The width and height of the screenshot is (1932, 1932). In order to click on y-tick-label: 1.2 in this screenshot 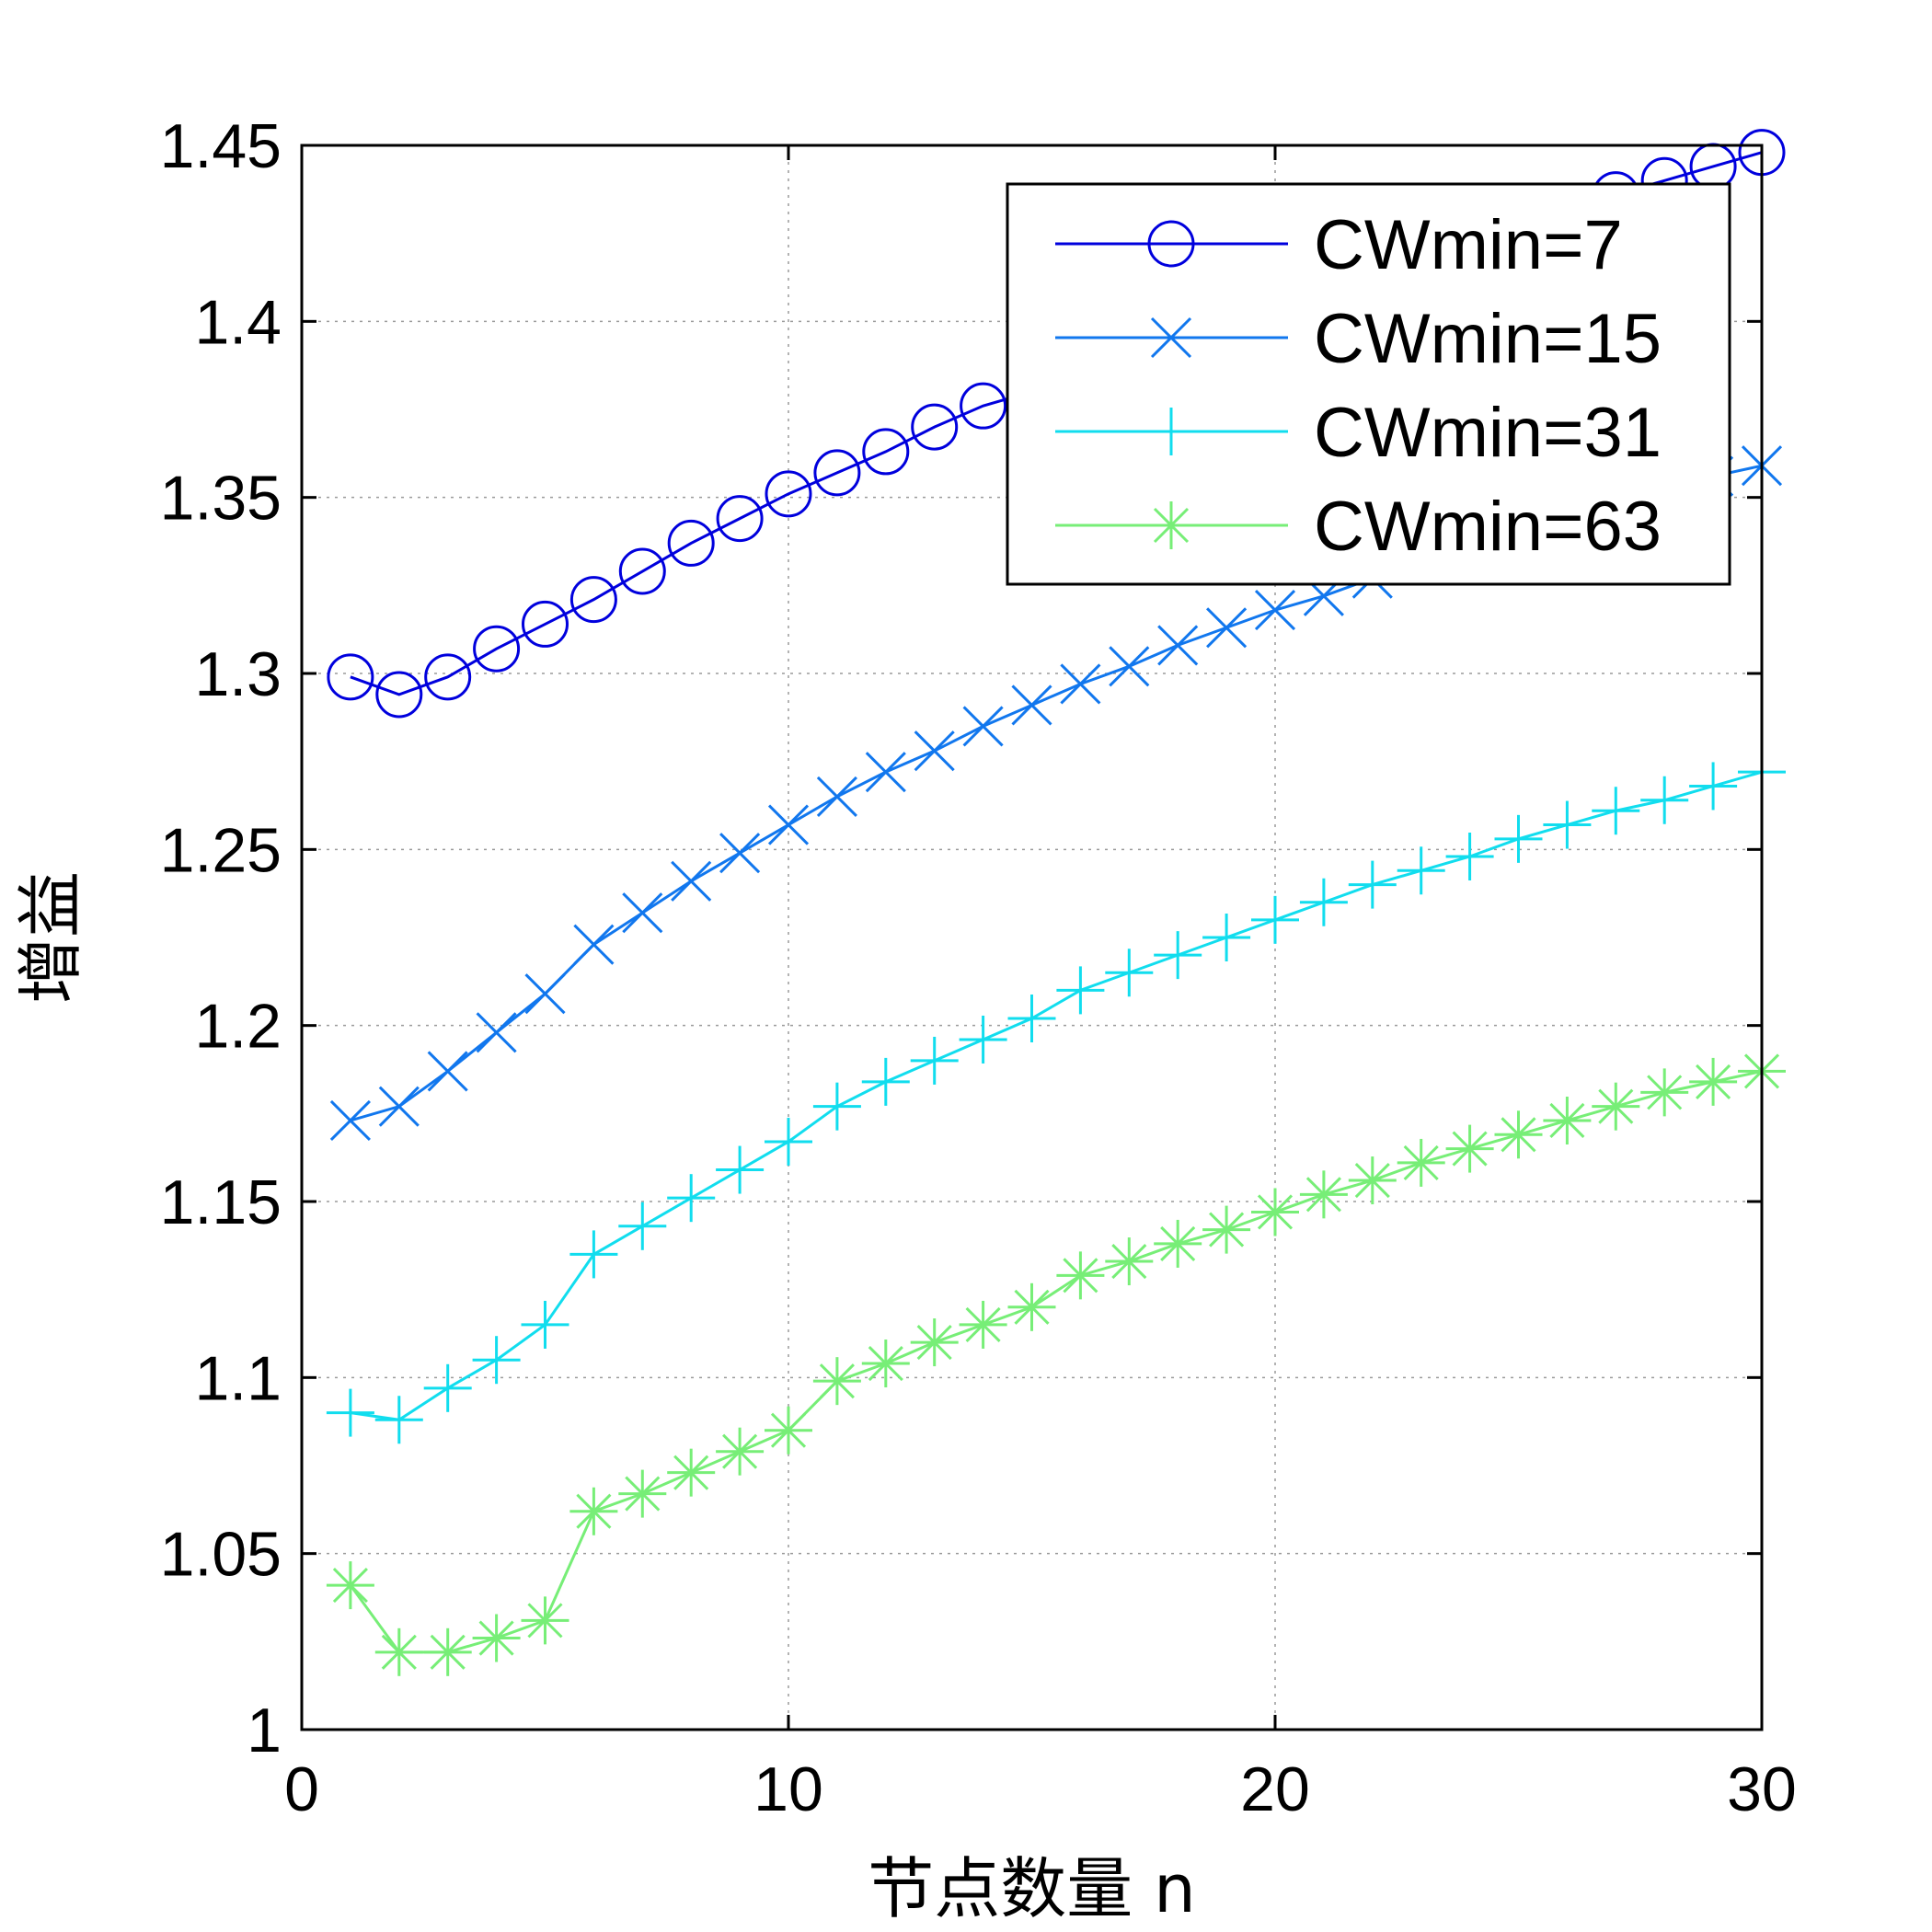, I will do `click(238, 1027)`.